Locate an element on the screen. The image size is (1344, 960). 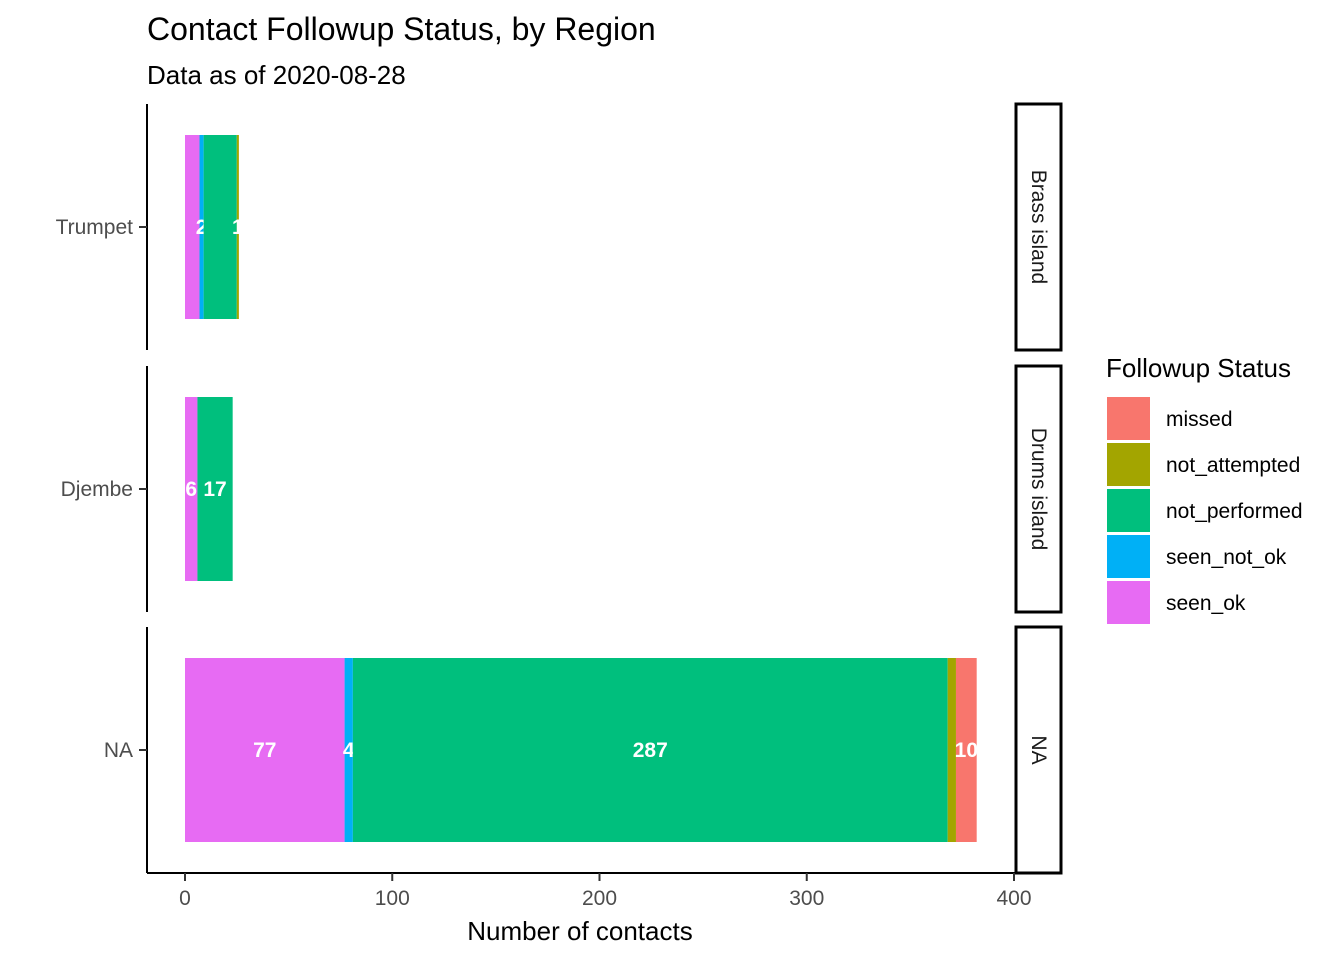
data-label: 10 is located at coordinates (966, 750).